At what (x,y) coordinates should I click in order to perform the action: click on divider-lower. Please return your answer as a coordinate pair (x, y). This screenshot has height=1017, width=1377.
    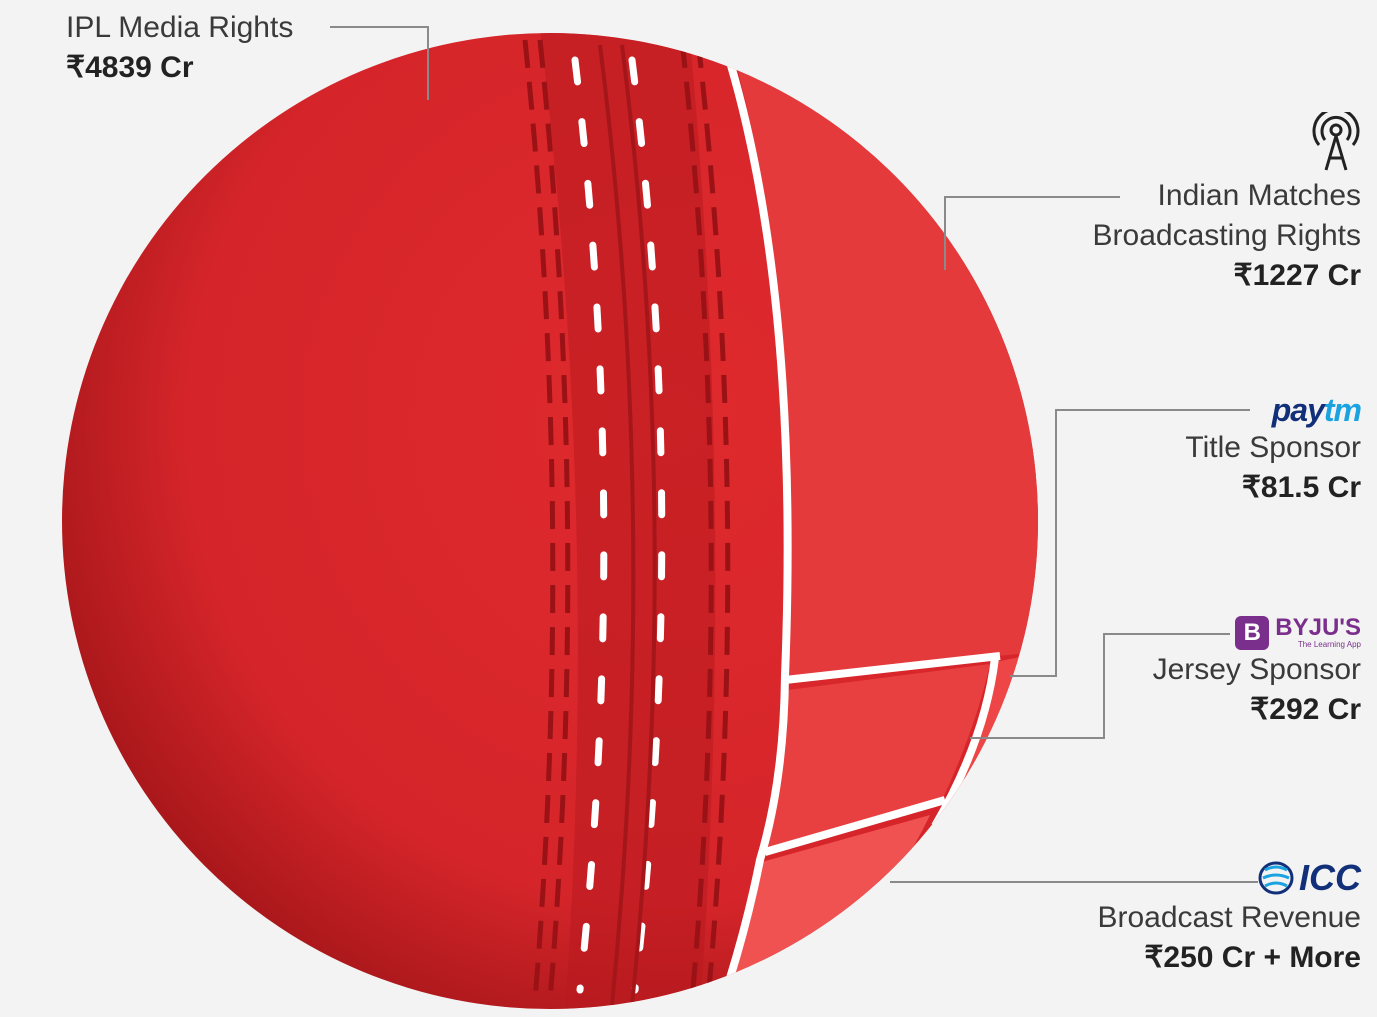
    Looking at the image, I should click on (855, 826).